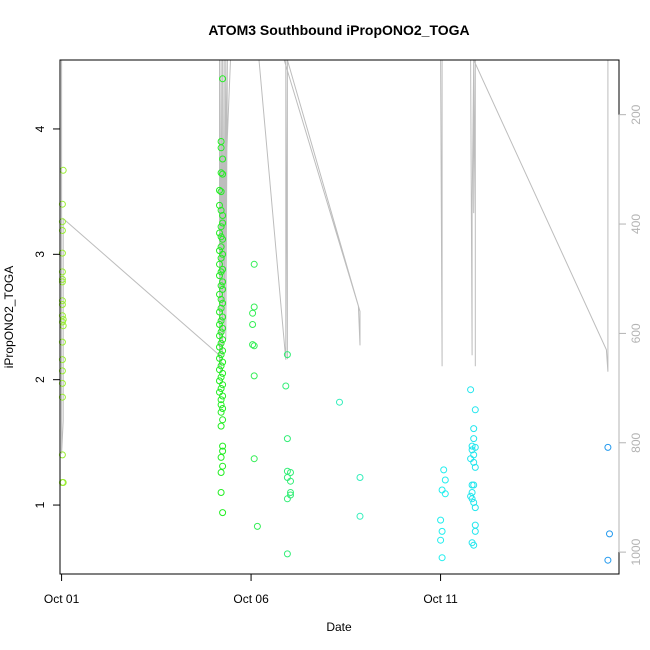 This screenshot has height=650, width=650. I want to click on y2-tick-label: 1000, so click(636, 551).